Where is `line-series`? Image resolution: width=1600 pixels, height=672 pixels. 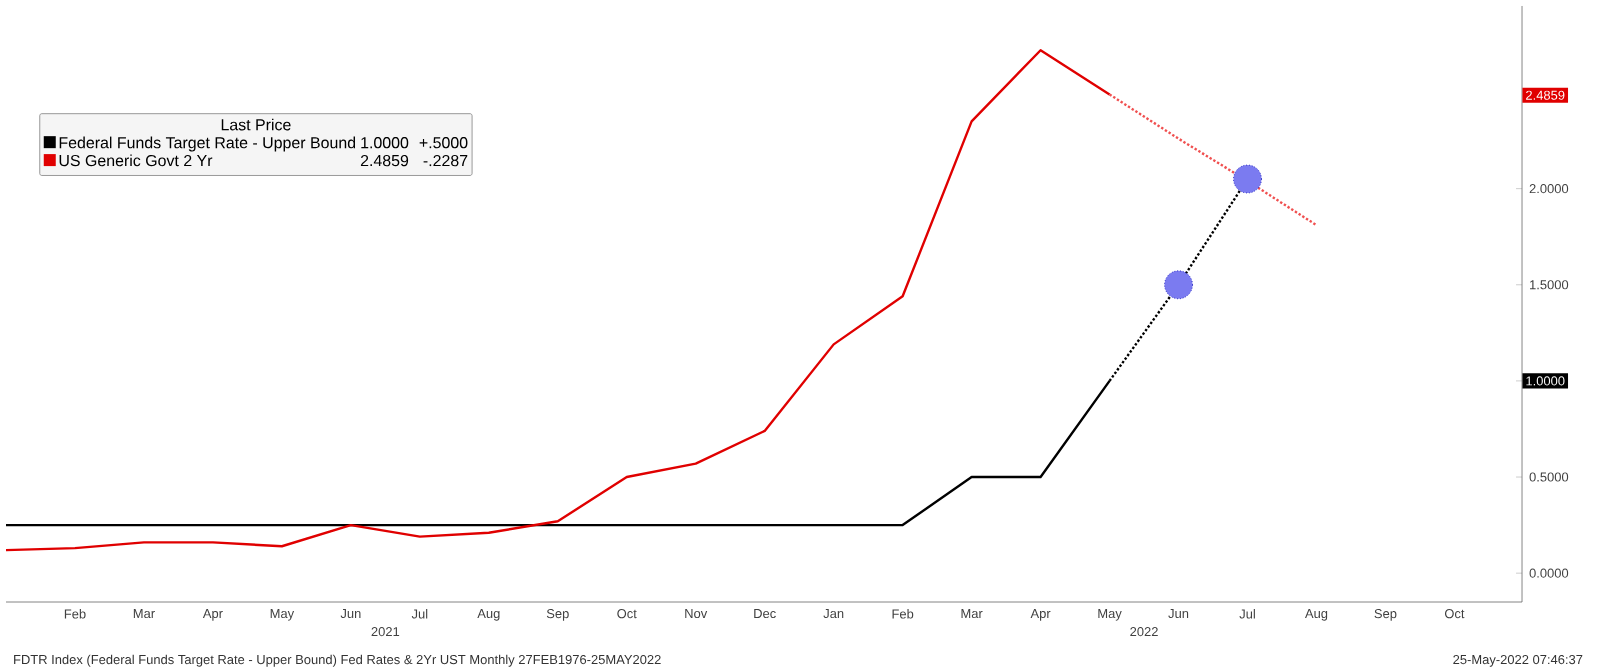
line-series is located at coordinates (1213, 160).